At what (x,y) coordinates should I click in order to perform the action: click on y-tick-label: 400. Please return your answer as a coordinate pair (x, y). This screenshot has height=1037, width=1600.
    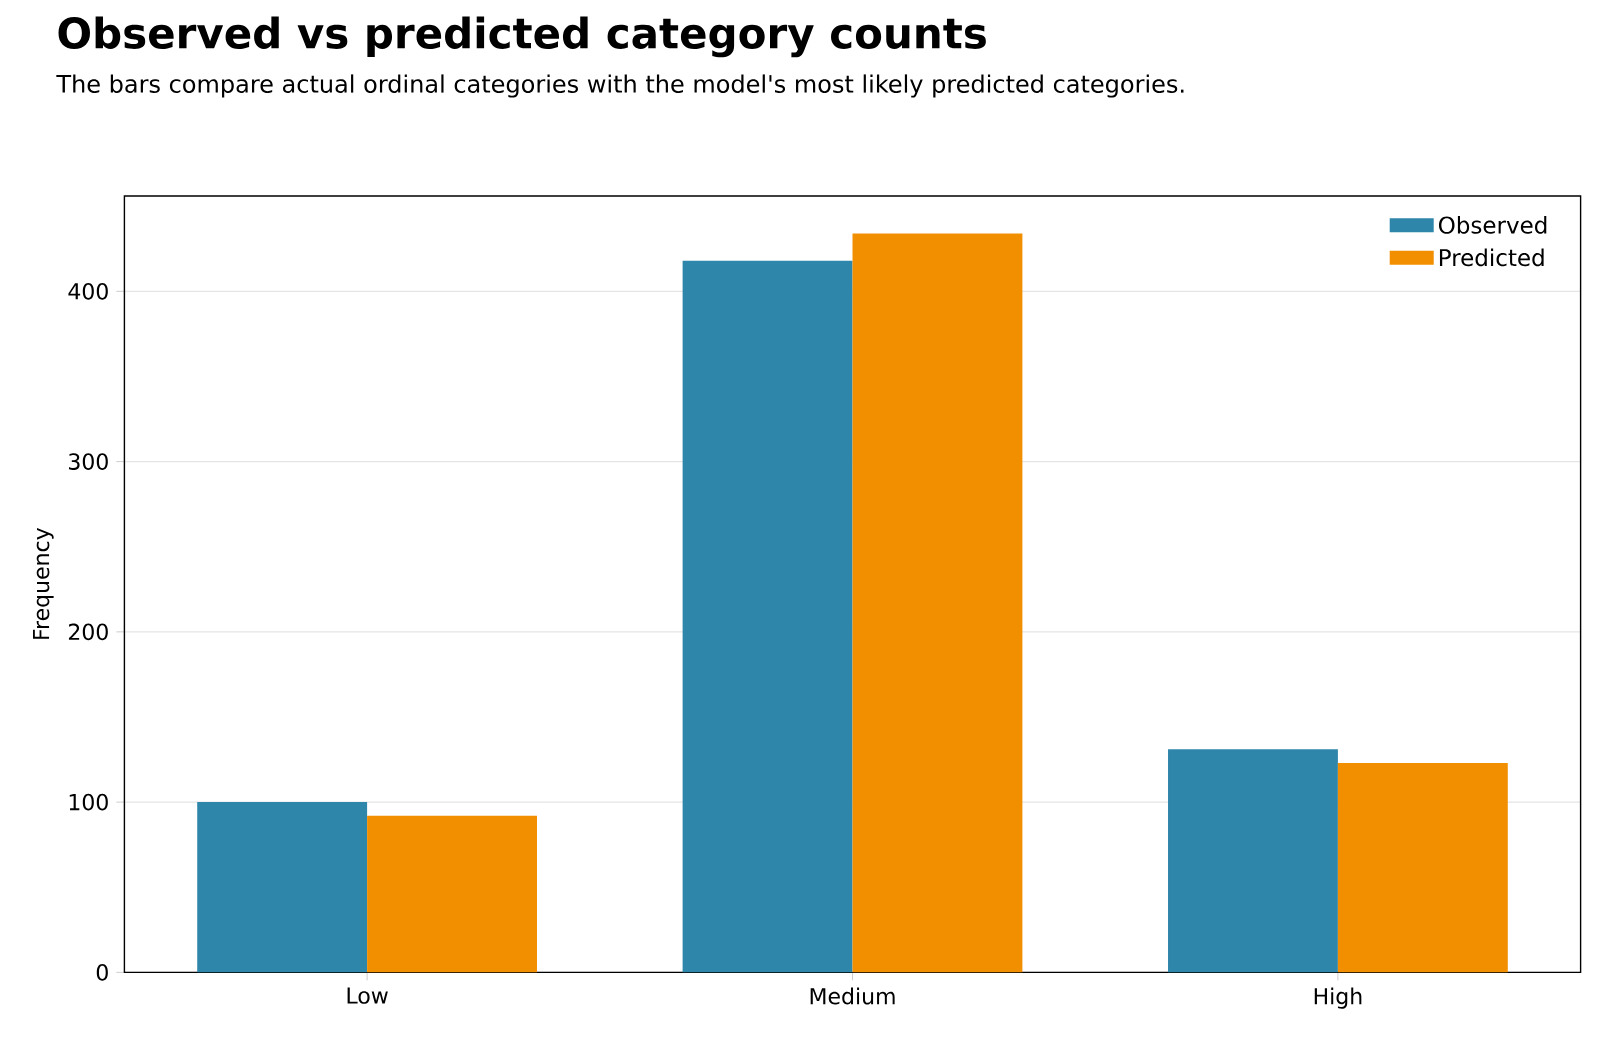
    Looking at the image, I should click on (88, 291).